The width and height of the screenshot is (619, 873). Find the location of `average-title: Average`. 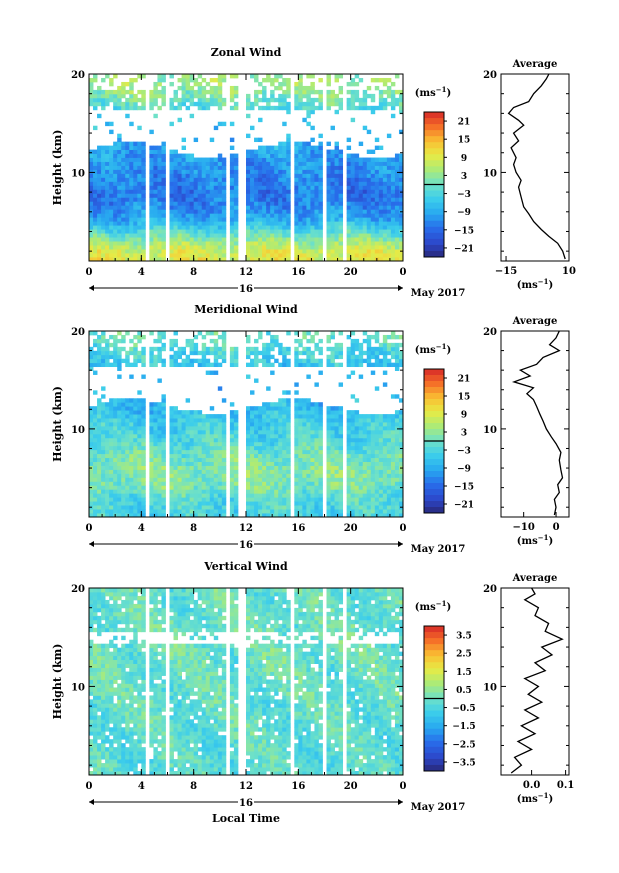

average-title: Average is located at coordinates (535, 578).